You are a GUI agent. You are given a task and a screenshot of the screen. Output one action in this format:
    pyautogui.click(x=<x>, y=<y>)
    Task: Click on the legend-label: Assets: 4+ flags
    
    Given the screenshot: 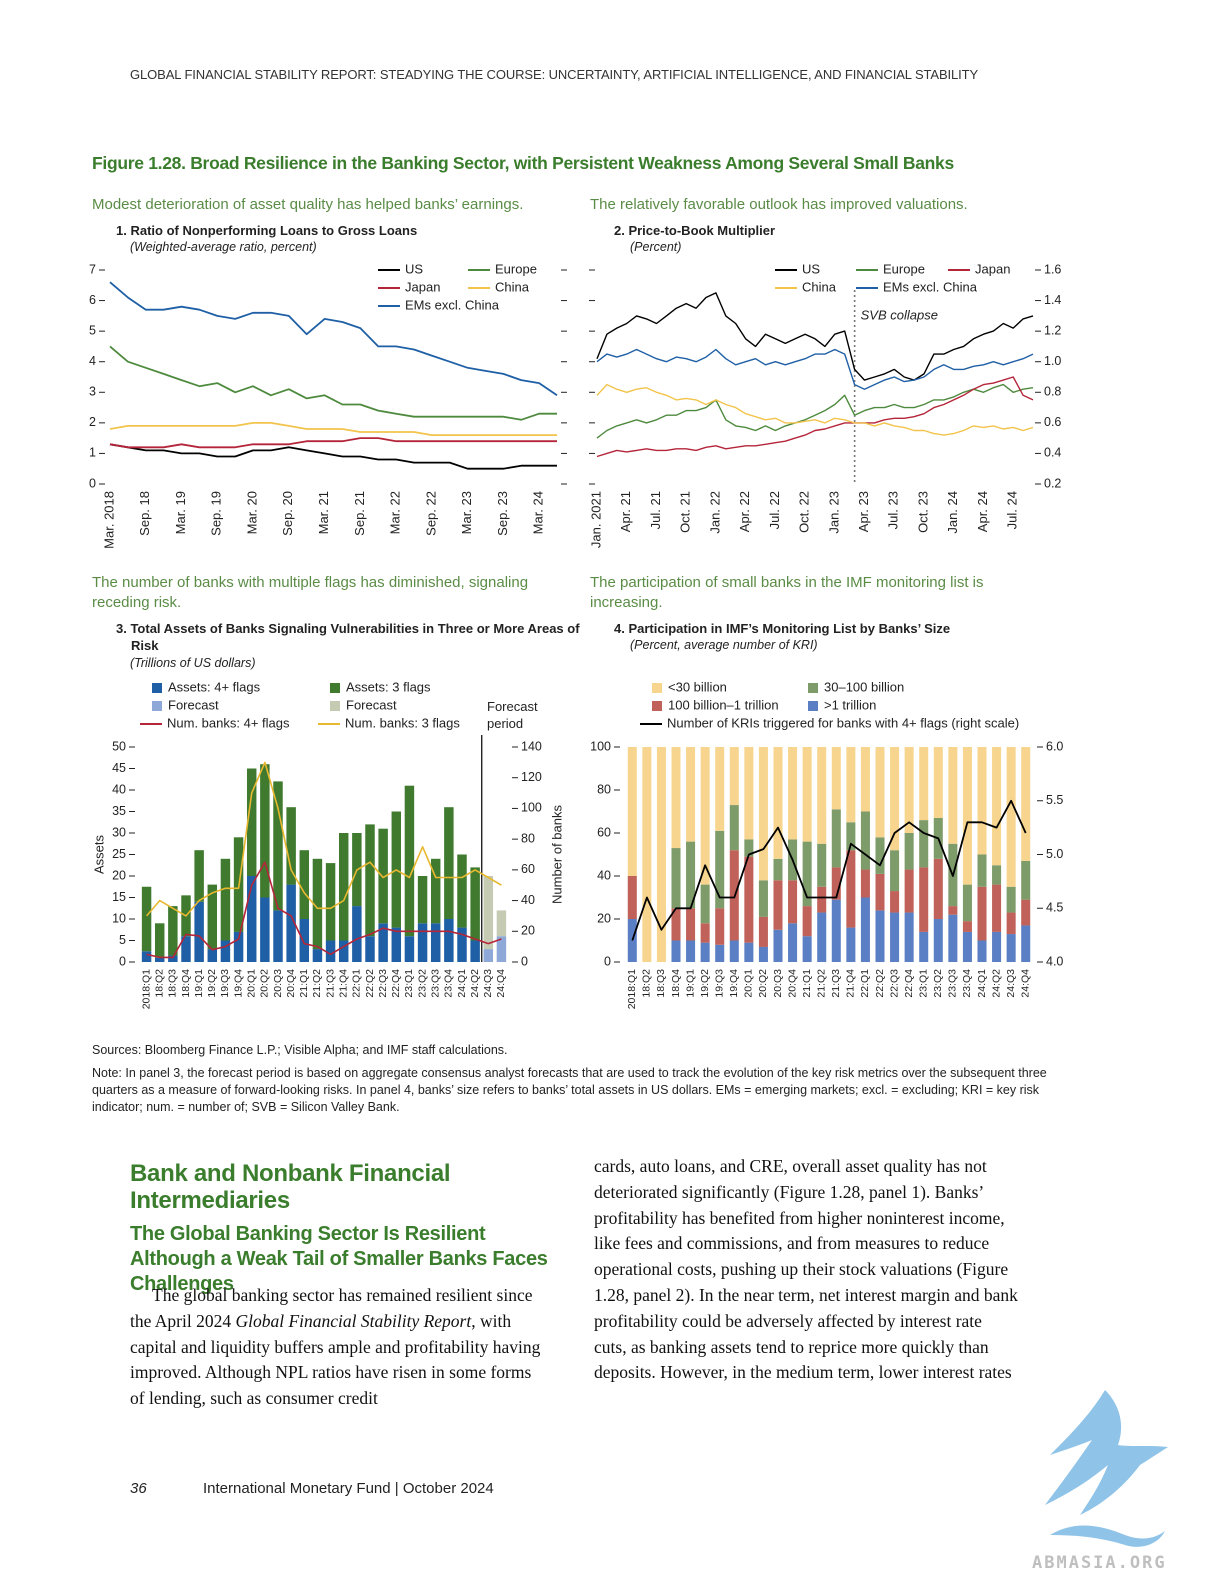 What is the action you would take?
    pyautogui.click(x=214, y=686)
    